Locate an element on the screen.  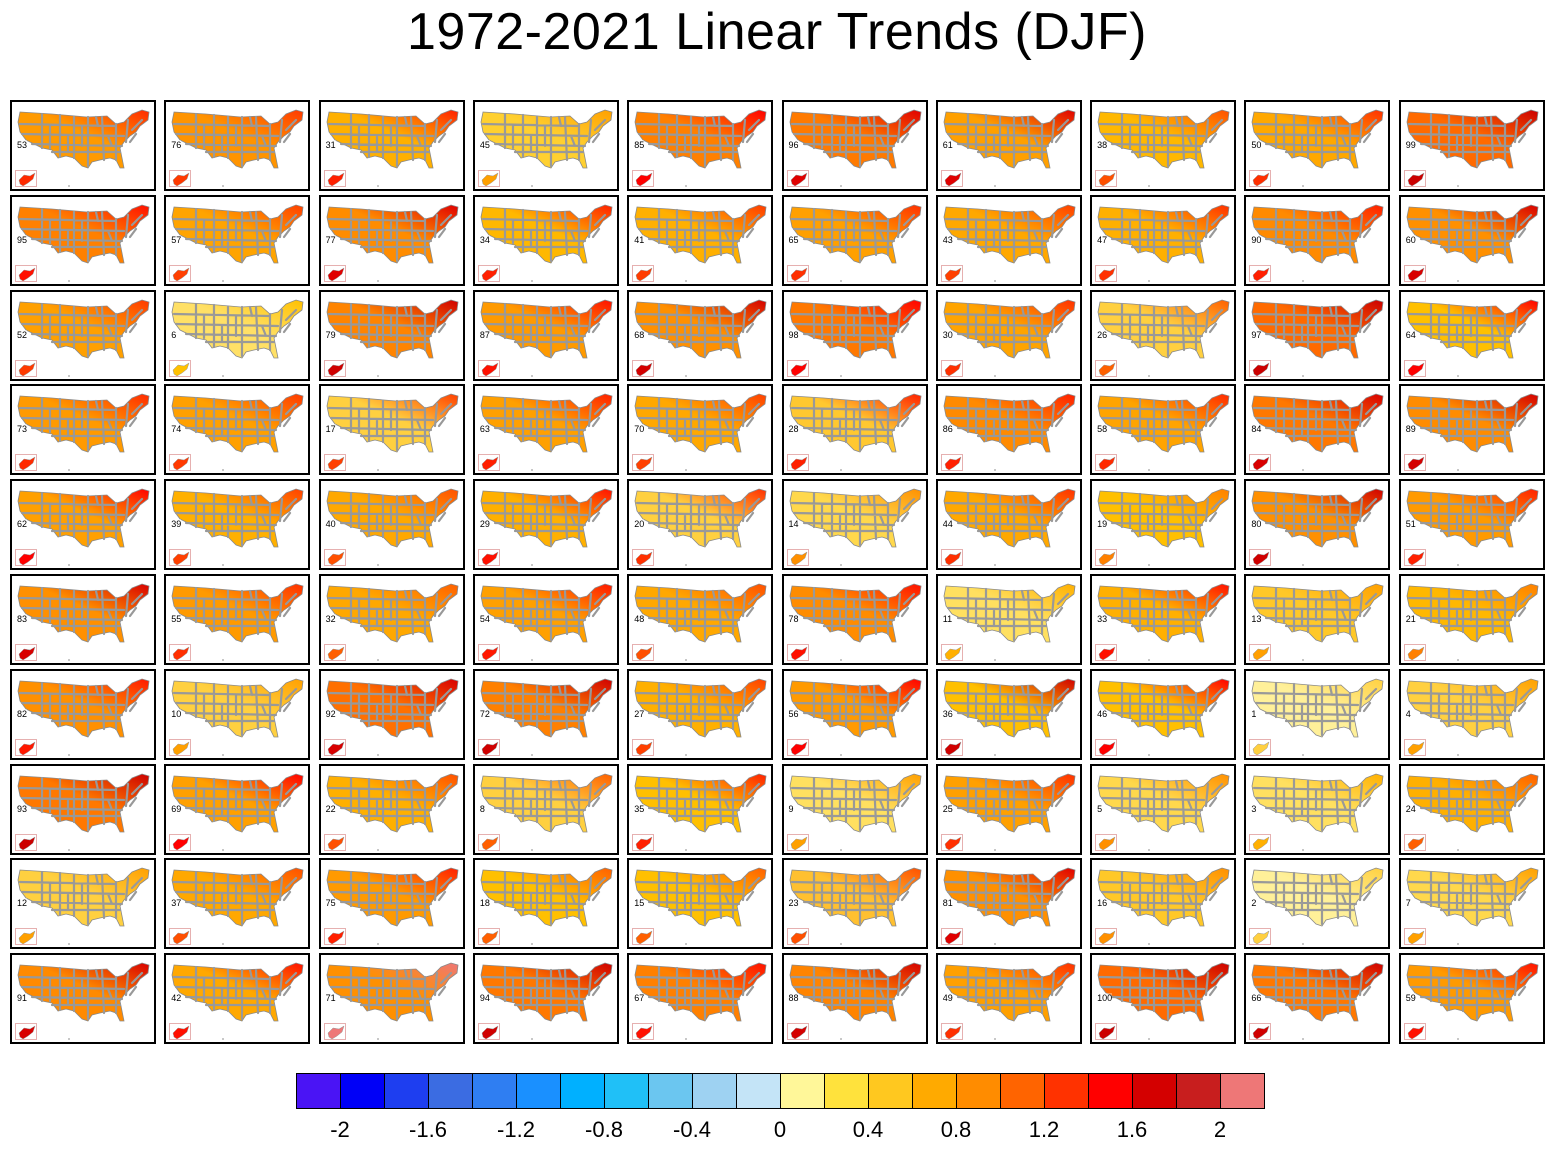
map-panel: 60 is located at coordinates (1471, 240).